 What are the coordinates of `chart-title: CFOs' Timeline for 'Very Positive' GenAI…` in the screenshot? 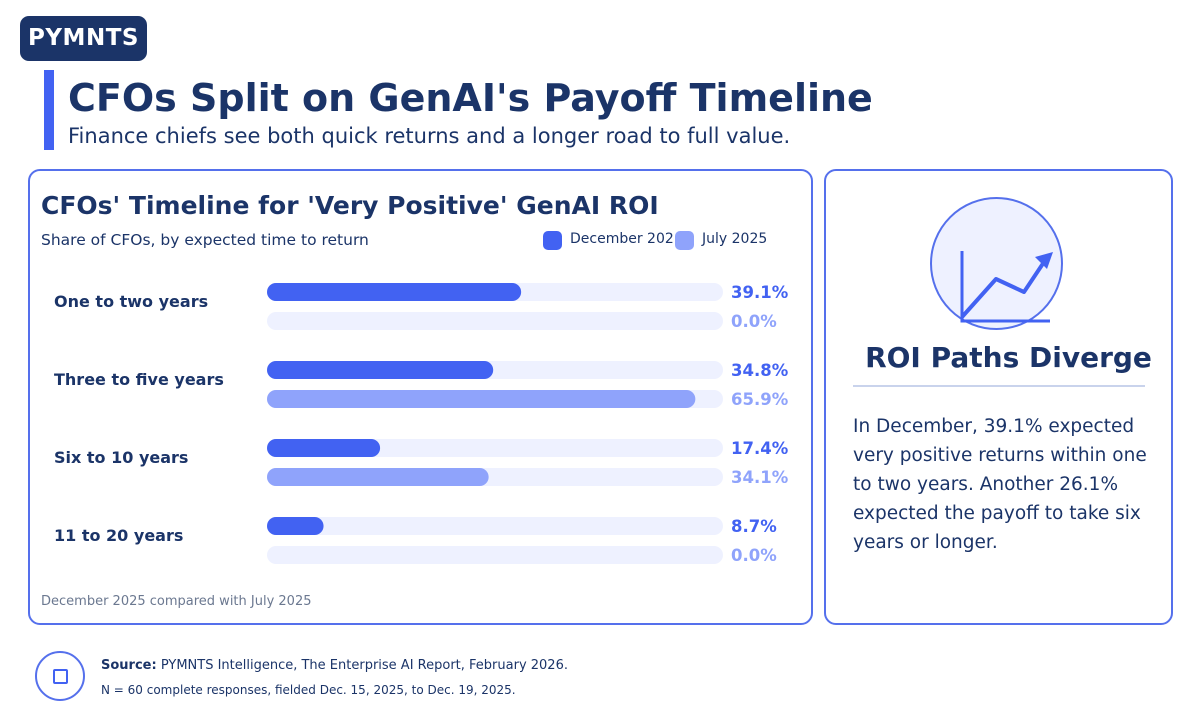 It's located at (350, 205).